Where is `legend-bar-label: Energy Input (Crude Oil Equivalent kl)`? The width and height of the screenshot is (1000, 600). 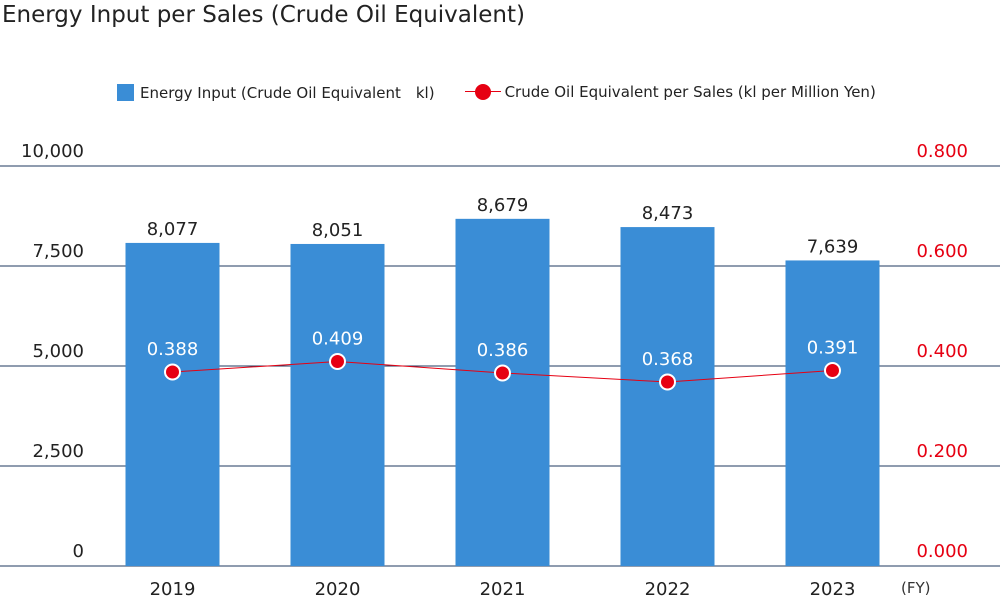
legend-bar-label: Energy Input (Crude Oil Equivalent kl) is located at coordinates (287, 92).